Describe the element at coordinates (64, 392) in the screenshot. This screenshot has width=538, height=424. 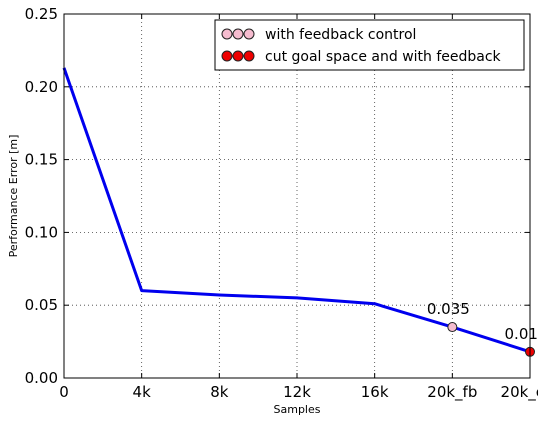
I see `x-tick-label: 0` at that location.